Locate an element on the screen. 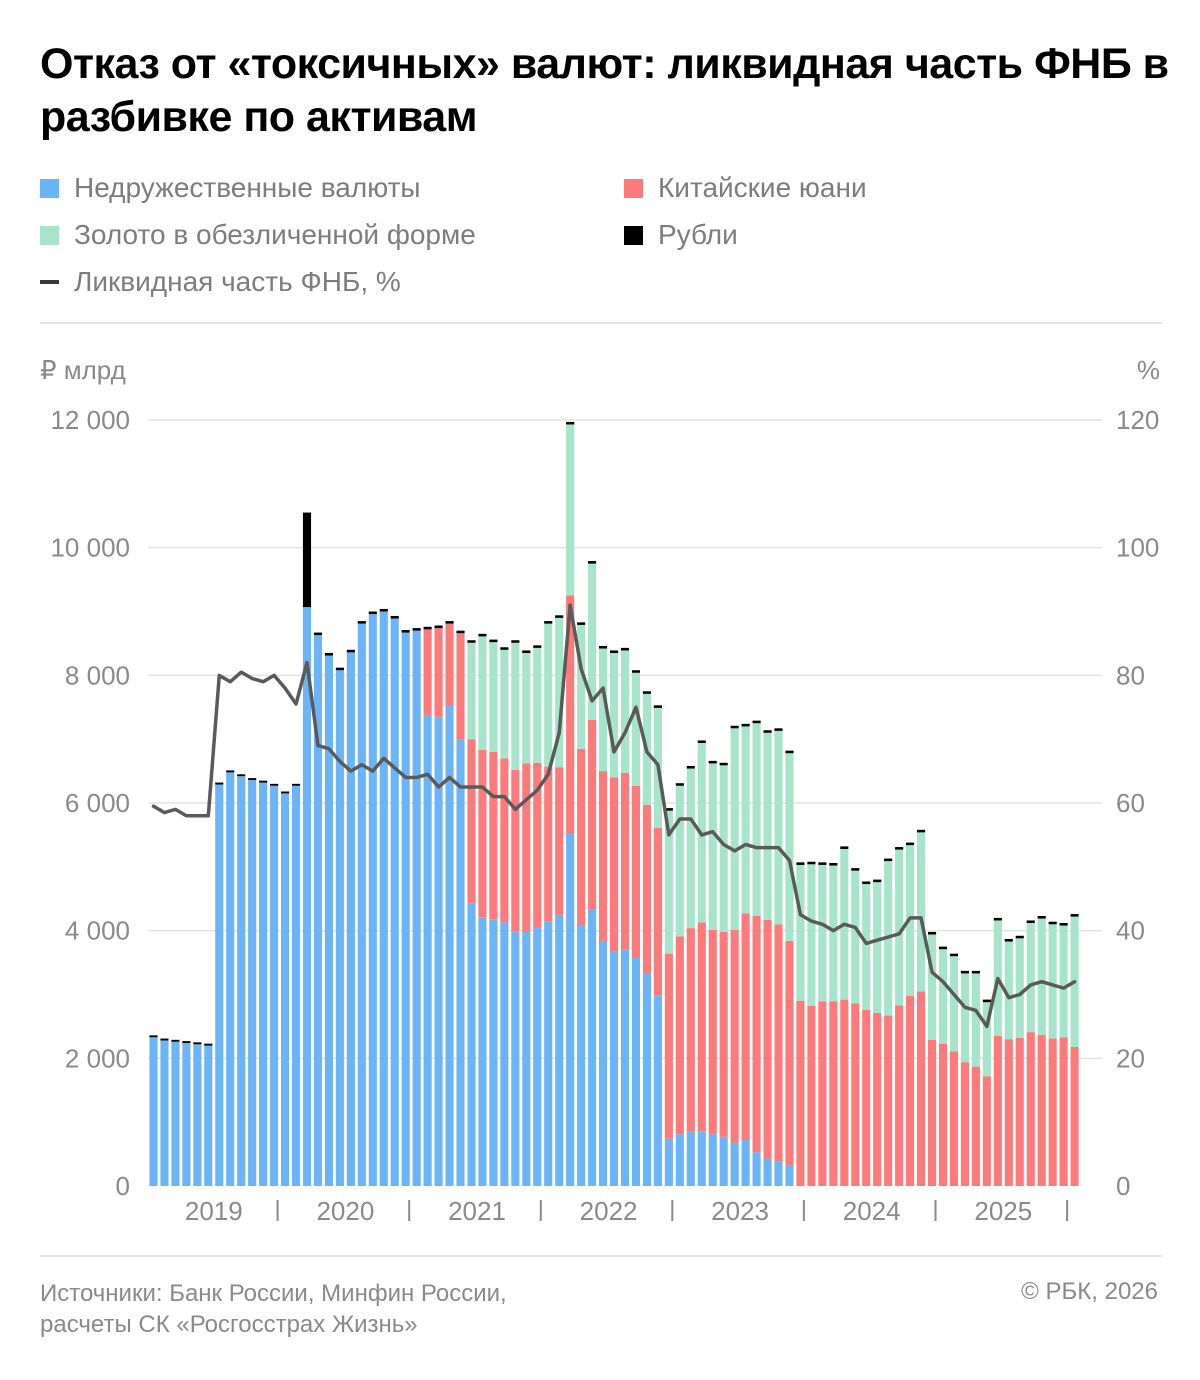 This screenshot has width=1200, height=1380. y-right-tick-label: 120 is located at coordinates (1137, 420).